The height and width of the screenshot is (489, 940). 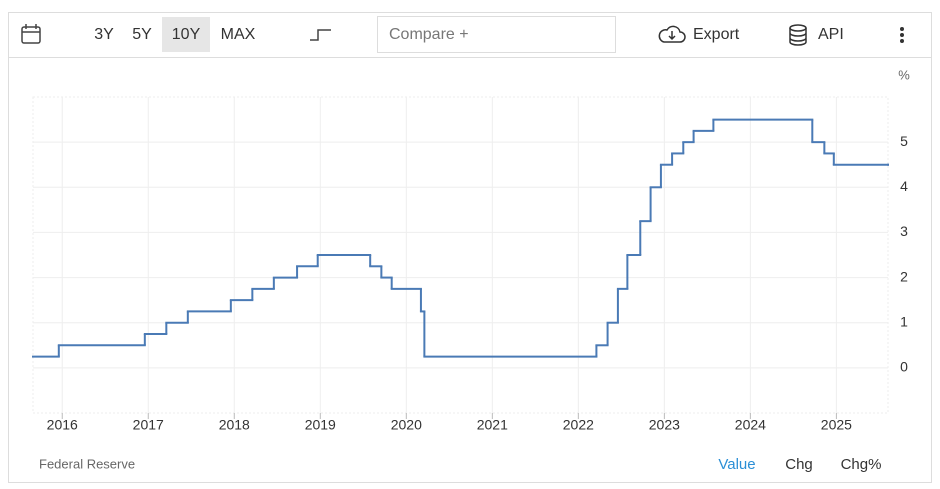 What do you see at coordinates (904, 186) in the screenshot?
I see `y-tick-label: 4` at bounding box center [904, 186].